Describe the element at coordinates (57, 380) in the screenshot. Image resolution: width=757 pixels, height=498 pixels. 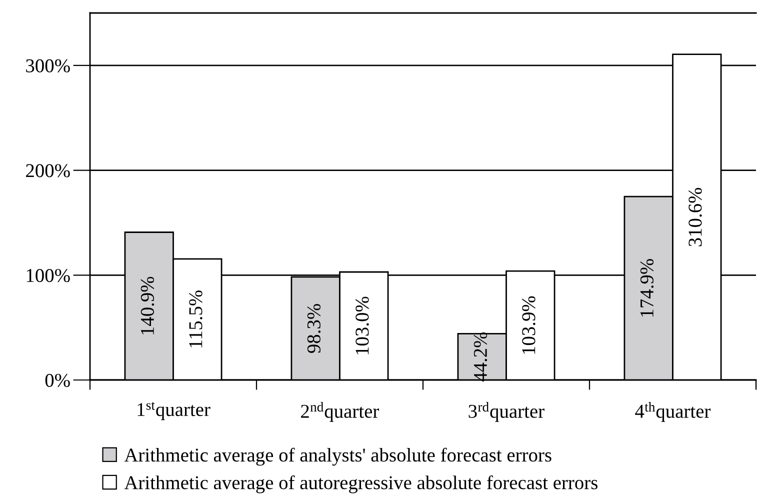
I see `y-tick-label: 0%` at that location.